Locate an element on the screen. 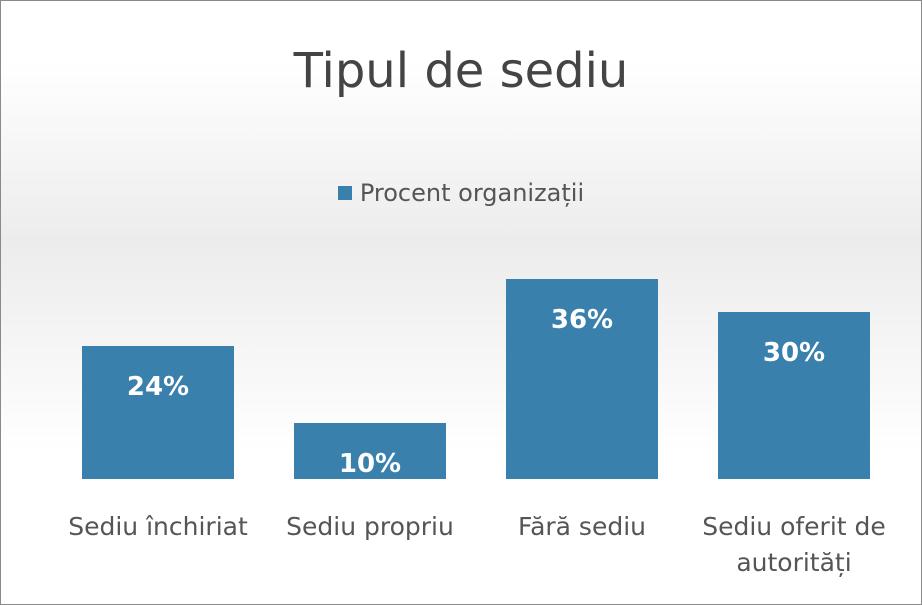  data-label: 36% is located at coordinates (582, 320).